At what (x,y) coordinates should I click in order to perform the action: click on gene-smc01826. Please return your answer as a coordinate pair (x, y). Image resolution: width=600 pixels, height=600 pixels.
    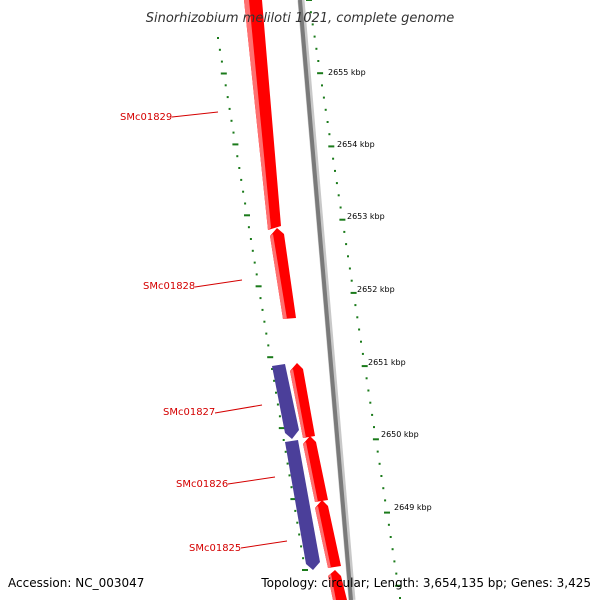
    Looking at the image, I should click on (315, 469).